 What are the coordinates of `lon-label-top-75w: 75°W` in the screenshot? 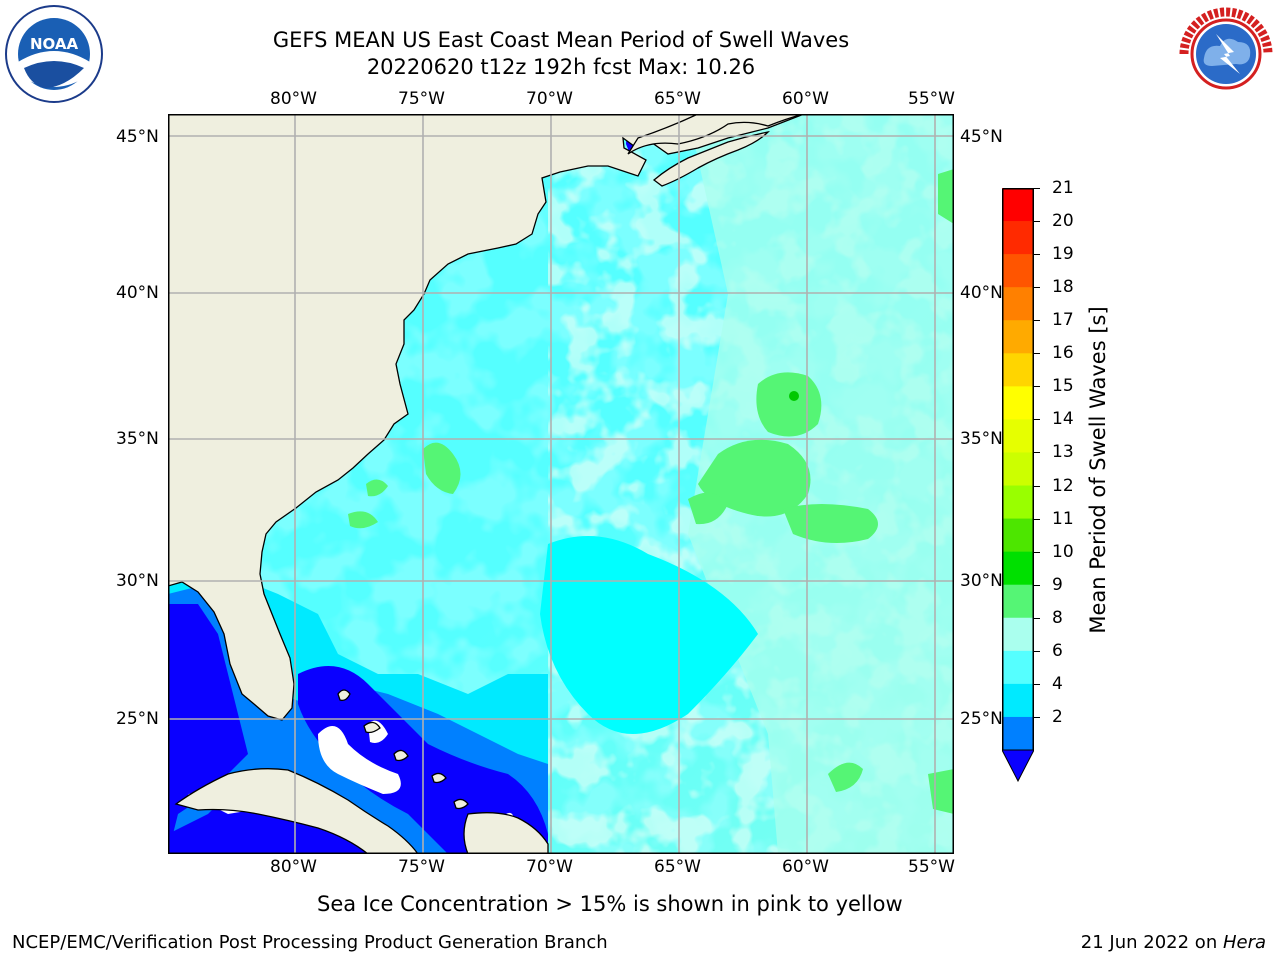 It's located at (421, 99).